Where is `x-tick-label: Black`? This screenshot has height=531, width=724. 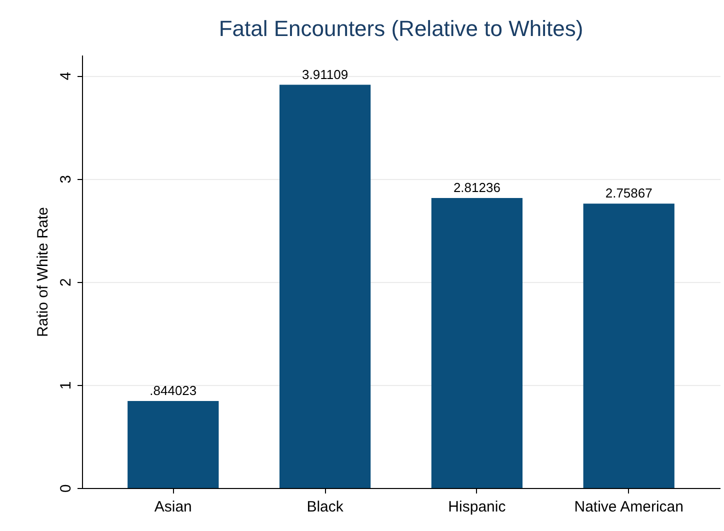
x-tick-label: Black is located at coordinates (325, 507).